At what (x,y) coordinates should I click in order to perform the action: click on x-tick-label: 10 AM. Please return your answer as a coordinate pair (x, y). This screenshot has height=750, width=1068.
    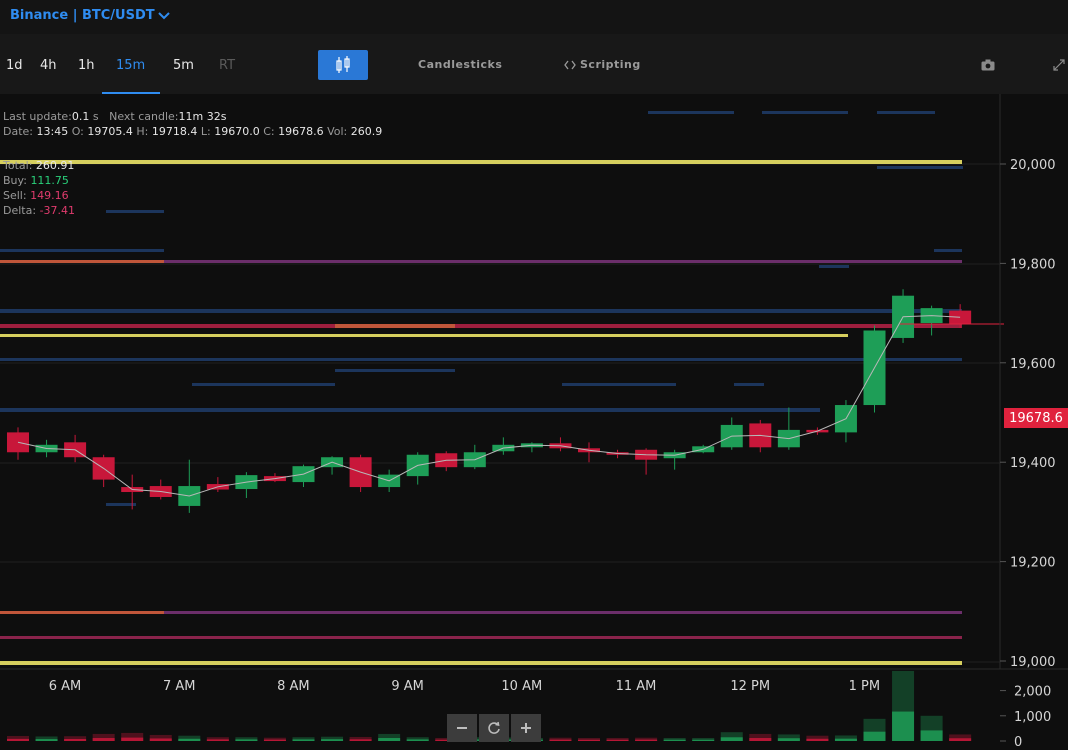
    Looking at the image, I should click on (521, 686).